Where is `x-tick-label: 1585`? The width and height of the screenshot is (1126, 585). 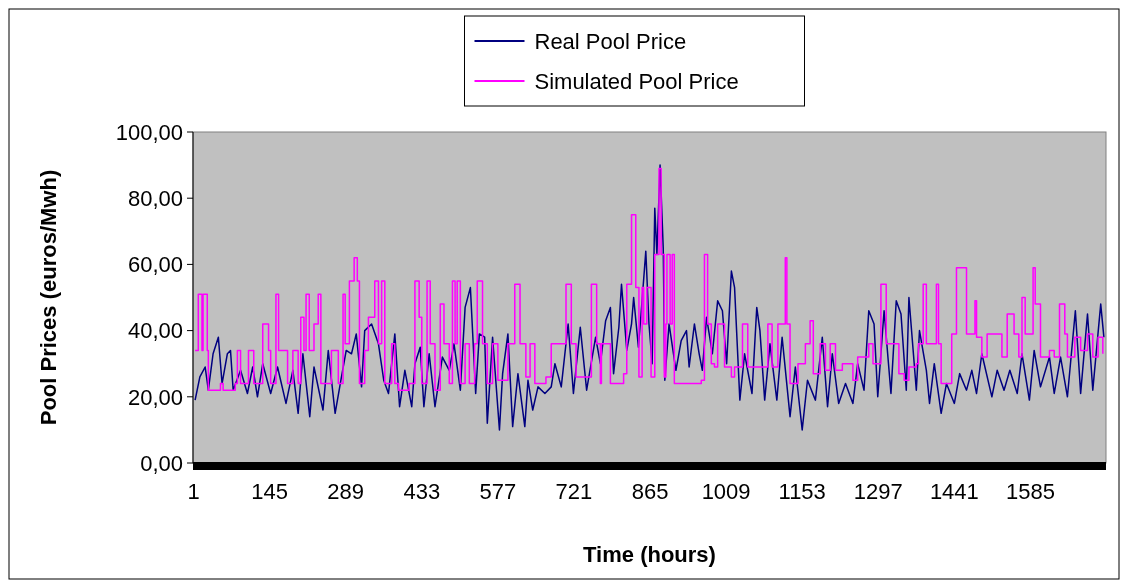 x-tick-label: 1585 is located at coordinates (1030, 491).